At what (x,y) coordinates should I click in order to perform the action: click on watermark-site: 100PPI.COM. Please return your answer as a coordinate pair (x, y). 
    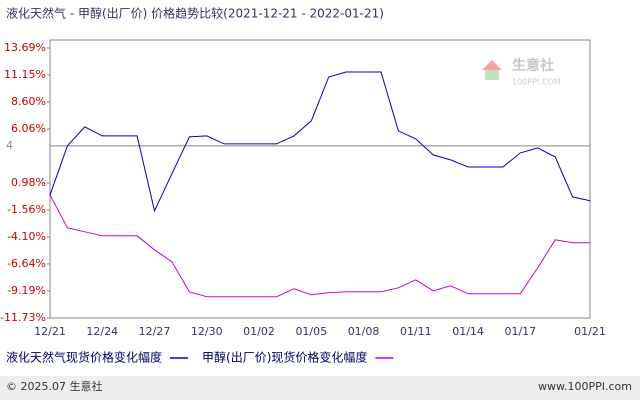
    Looking at the image, I should click on (536, 82).